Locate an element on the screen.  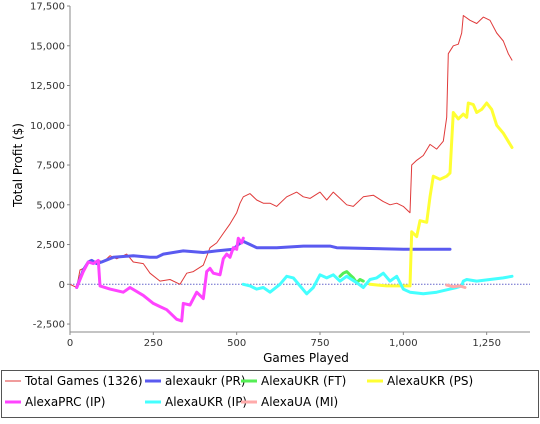
legend-label-5: AlexaUKR (IP) is located at coordinates (206, 402).